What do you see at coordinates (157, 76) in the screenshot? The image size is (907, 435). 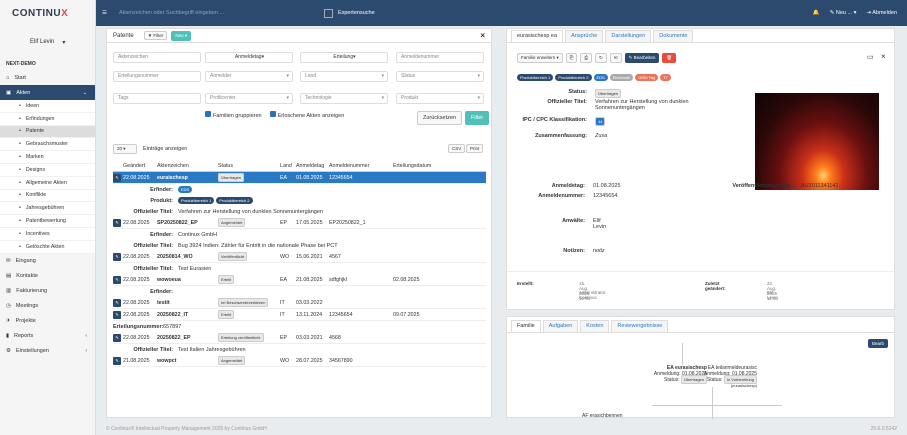 I see `filter-field: Erteilungsnummer` at bounding box center [157, 76].